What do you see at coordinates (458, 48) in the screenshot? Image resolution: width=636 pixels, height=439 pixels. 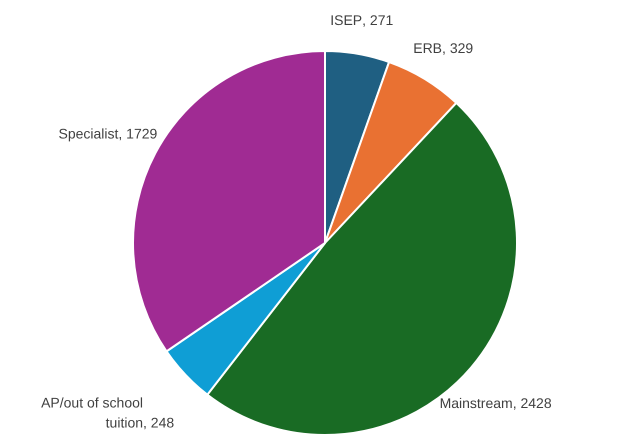 I see `data-label: , 329` at bounding box center [458, 48].